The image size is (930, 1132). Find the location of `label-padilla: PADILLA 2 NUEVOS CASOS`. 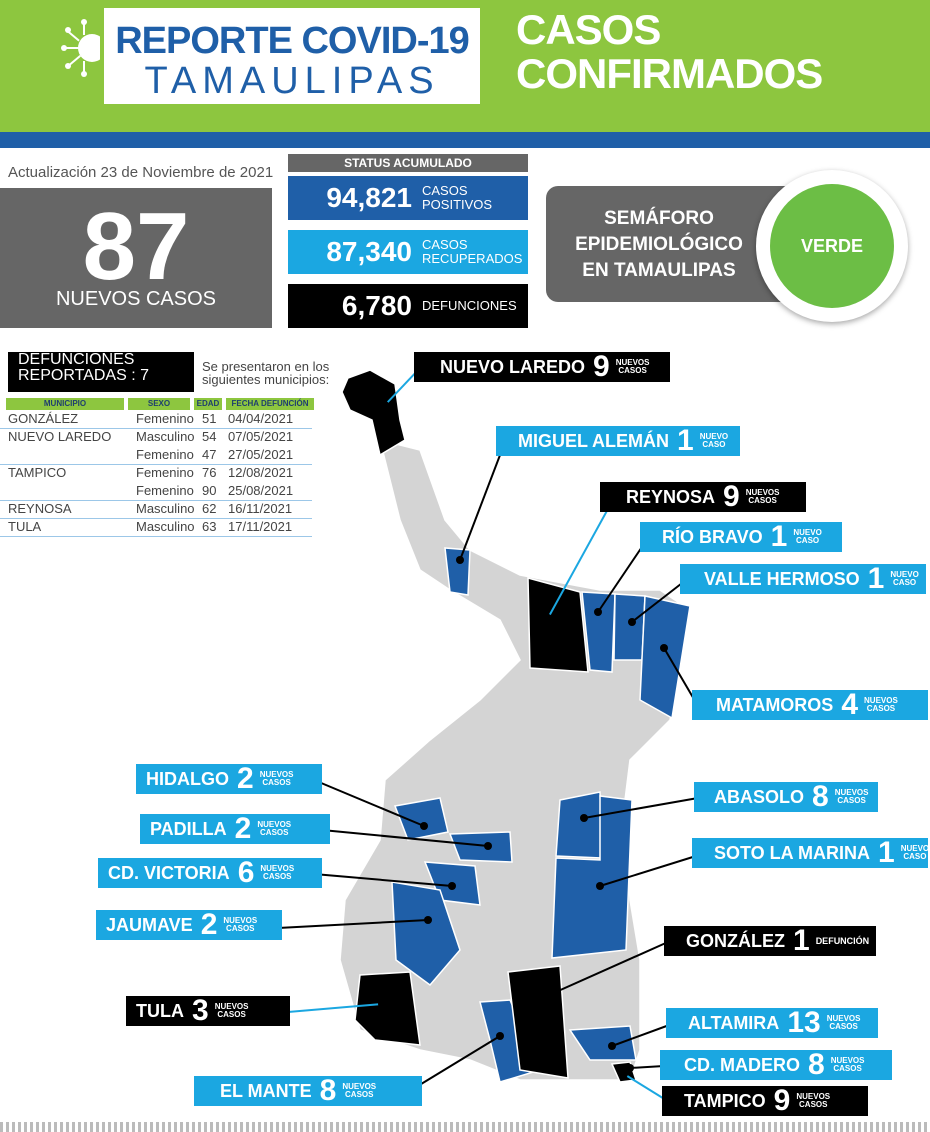

label-padilla: PADILLA 2 NUEVOS CASOS is located at coordinates (235, 828).